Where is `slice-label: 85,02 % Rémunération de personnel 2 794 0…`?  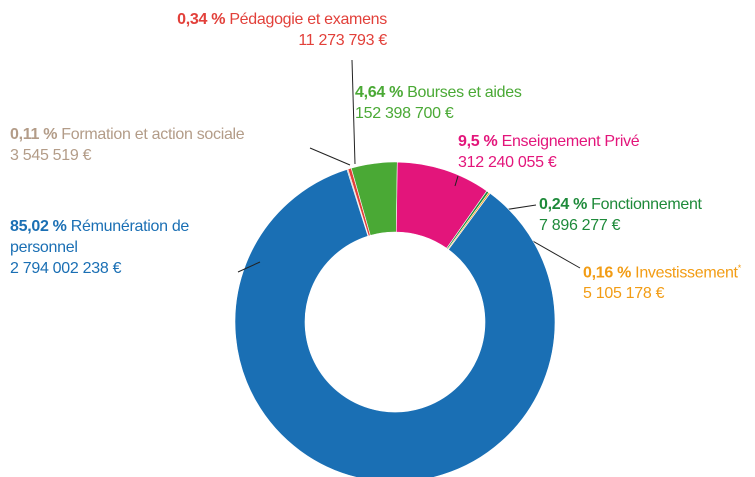
slice-label: 85,02 % Rémunération de personnel 2 794 0… is located at coordinates (112, 247).